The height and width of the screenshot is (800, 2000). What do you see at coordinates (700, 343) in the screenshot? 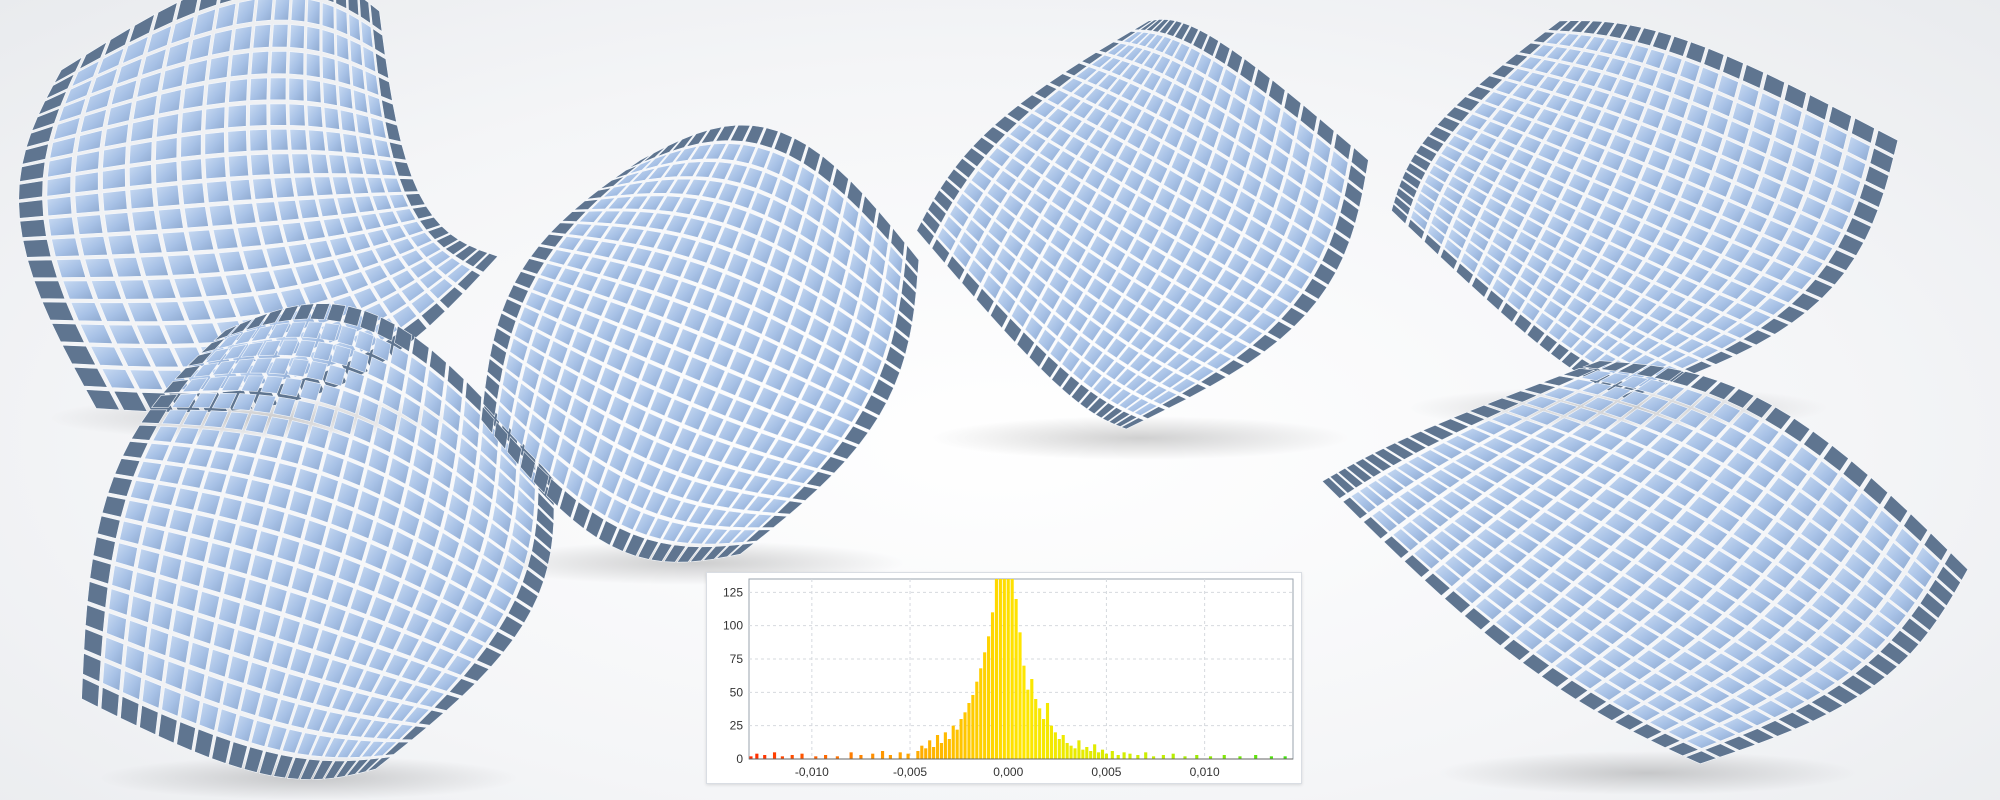
I see `saddle-surface-center` at bounding box center [700, 343].